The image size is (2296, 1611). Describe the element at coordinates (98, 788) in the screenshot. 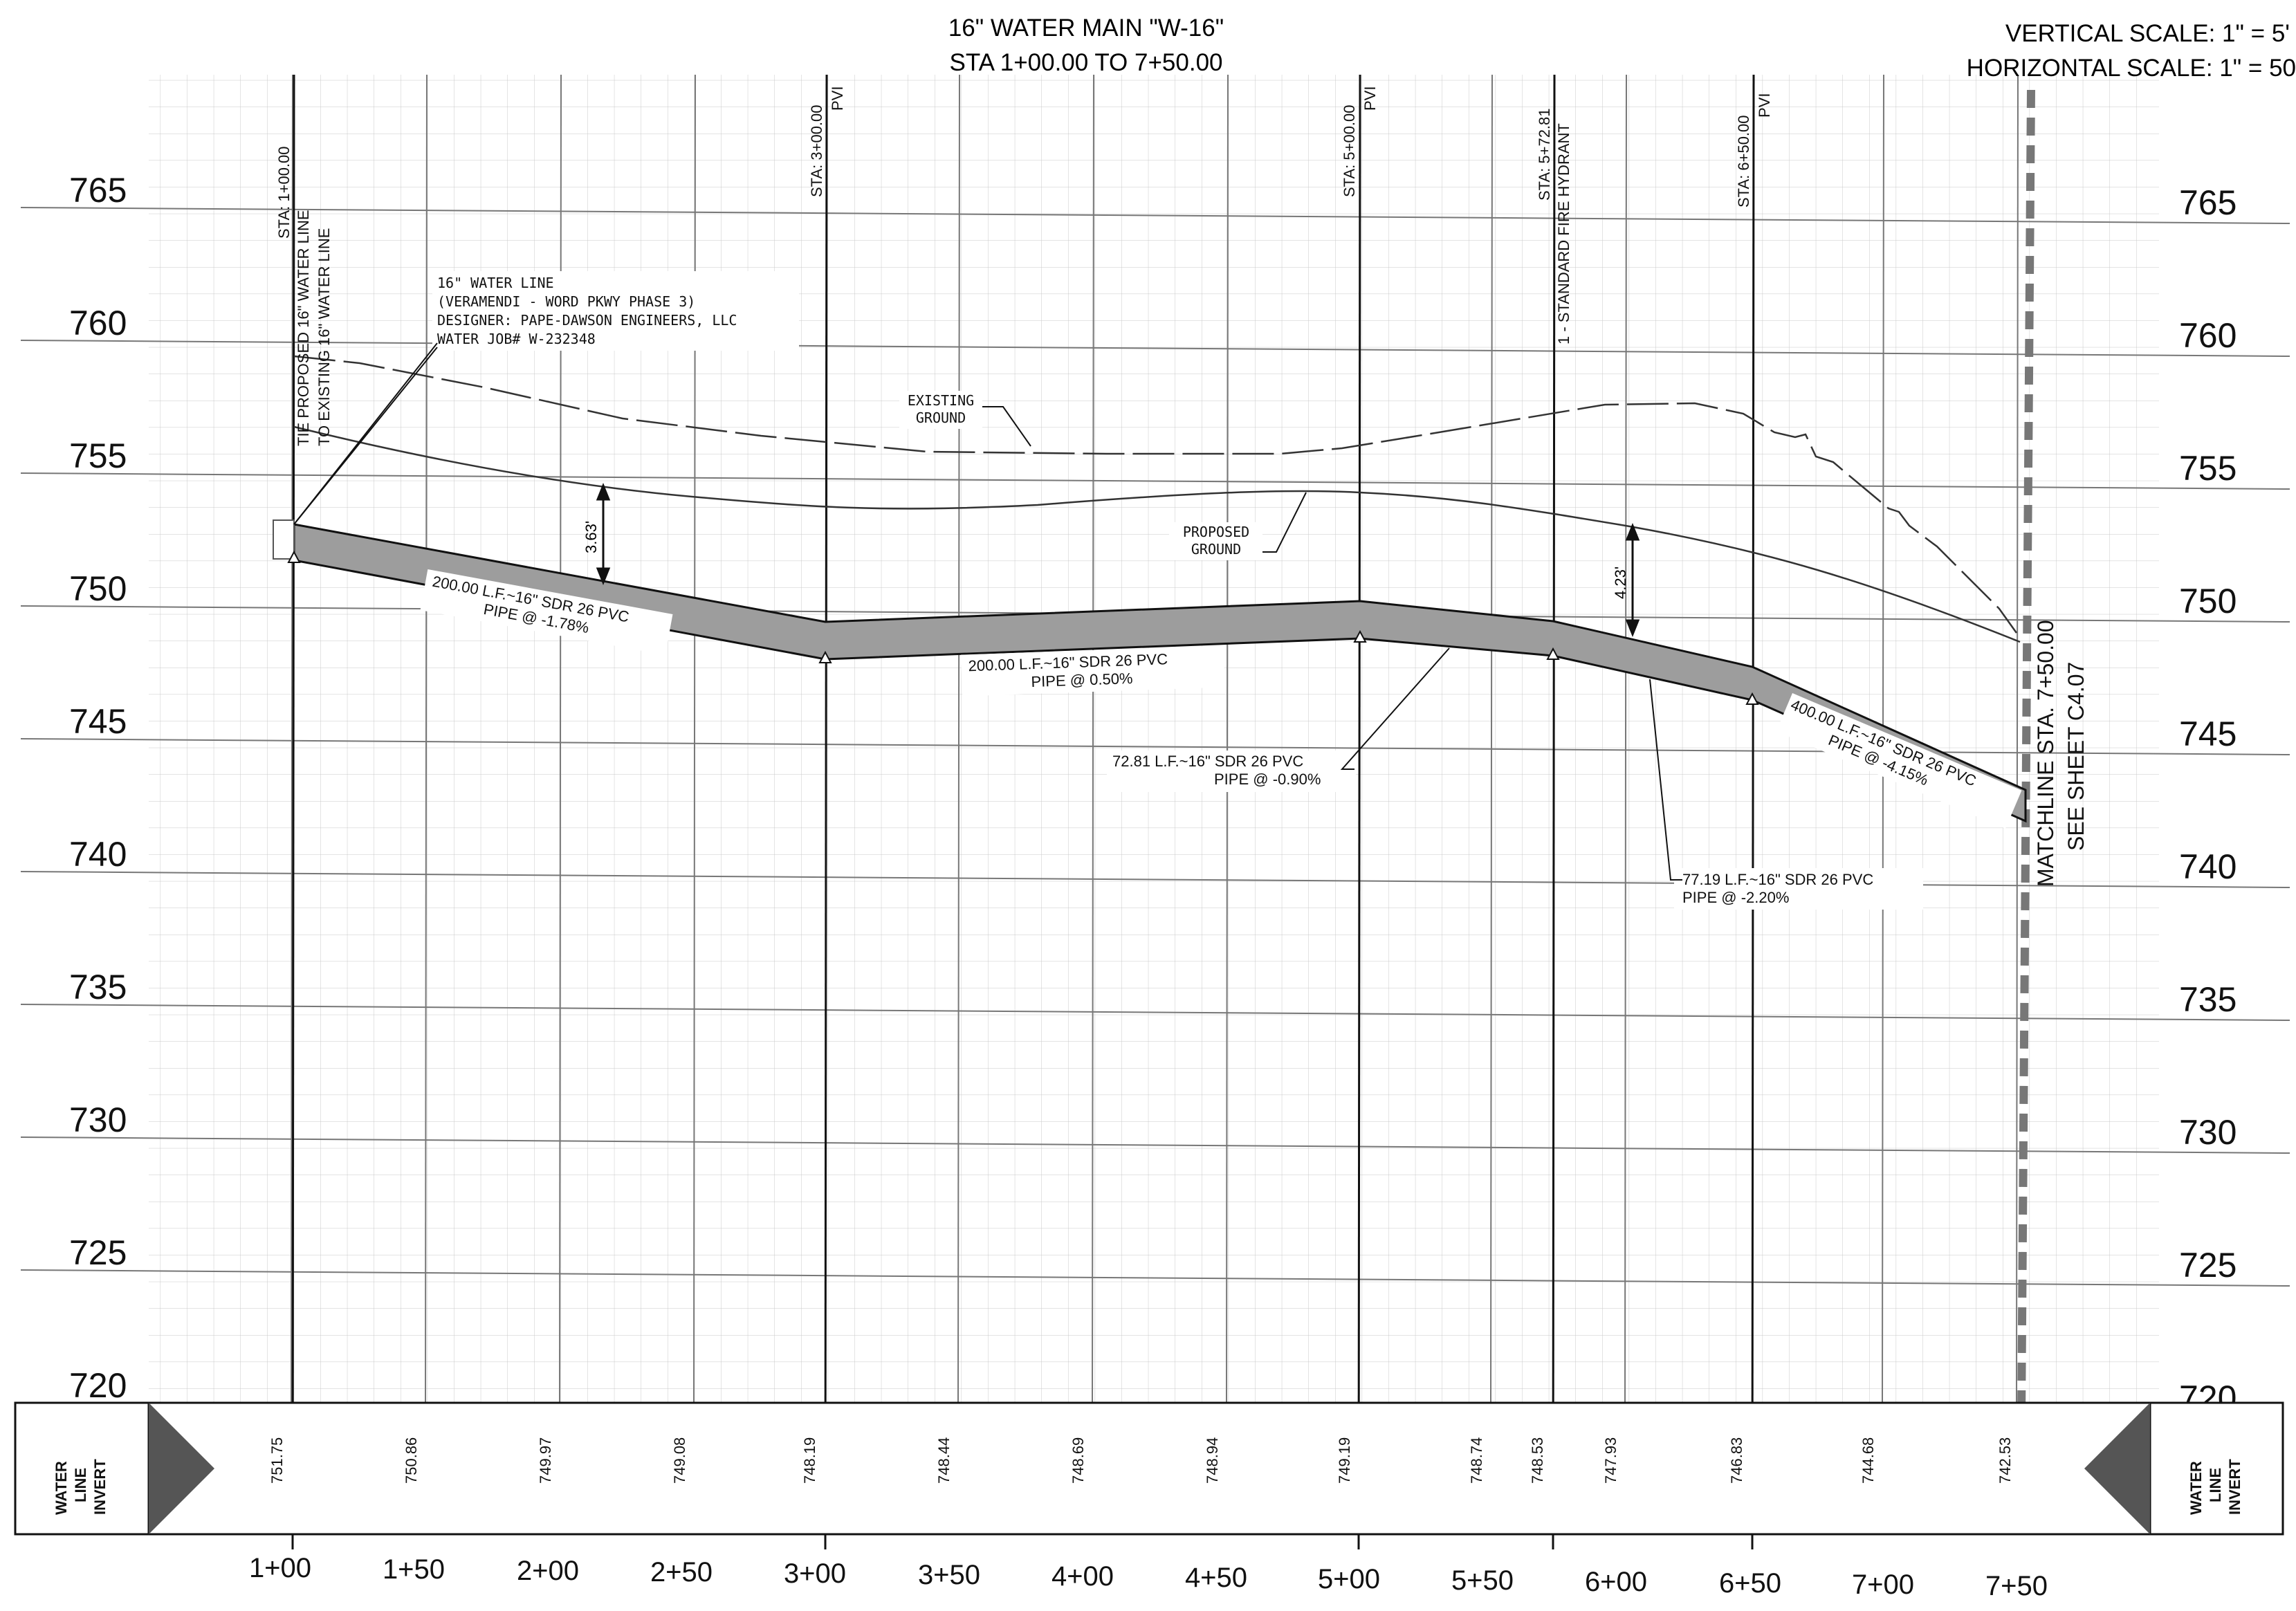

I see `elevation-labels-left: 765 760 755 750 745 740 735 730 725 720` at that location.